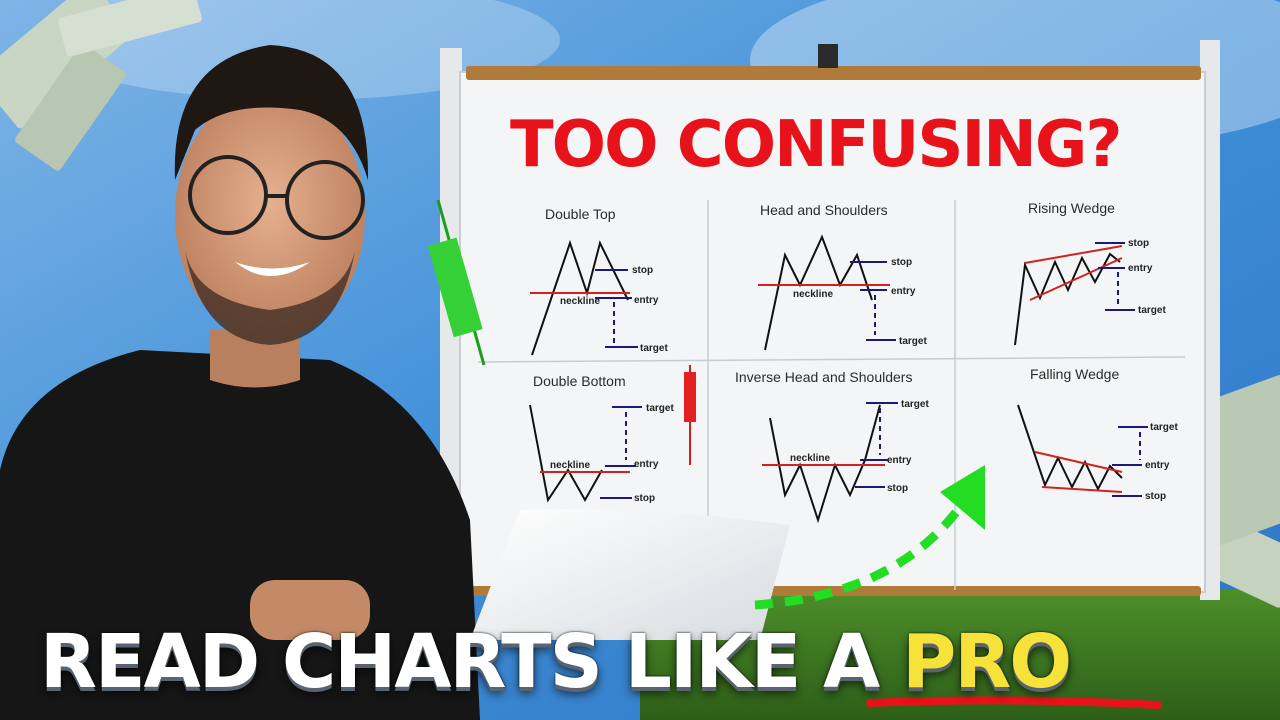 This screenshot has height=720, width=1280. Describe the element at coordinates (1082, 450) in the screenshot. I see `falling-wedge-diagram` at that location.